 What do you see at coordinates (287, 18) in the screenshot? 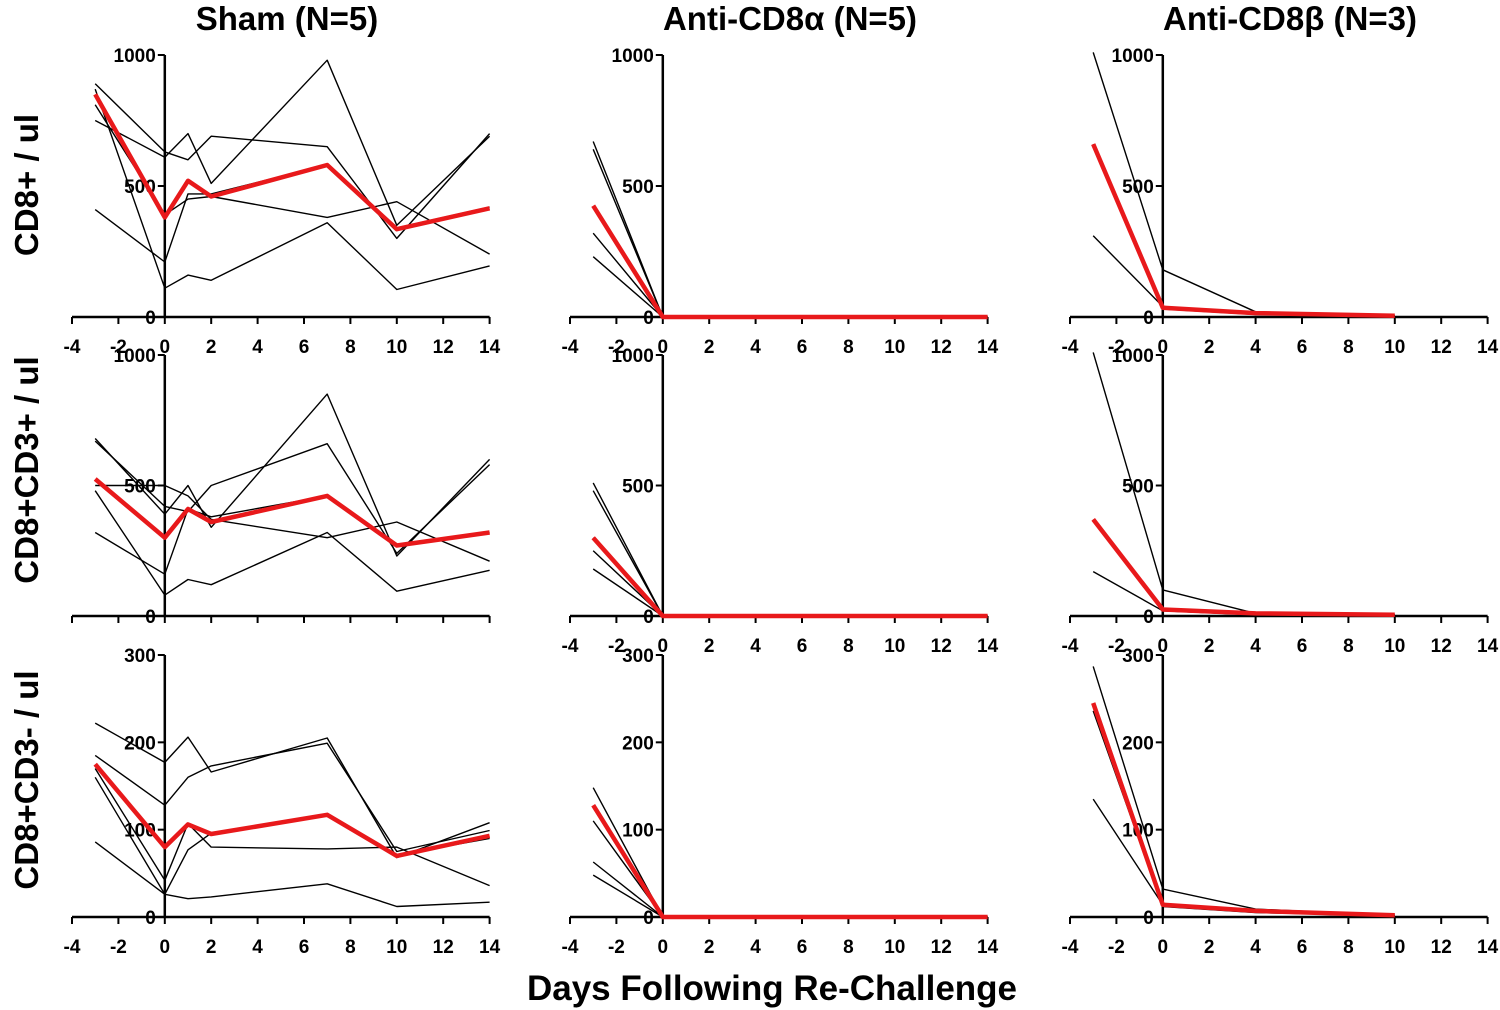
I see `column-title-sham: Sham (N=5)` at bounding box center [287, 18].